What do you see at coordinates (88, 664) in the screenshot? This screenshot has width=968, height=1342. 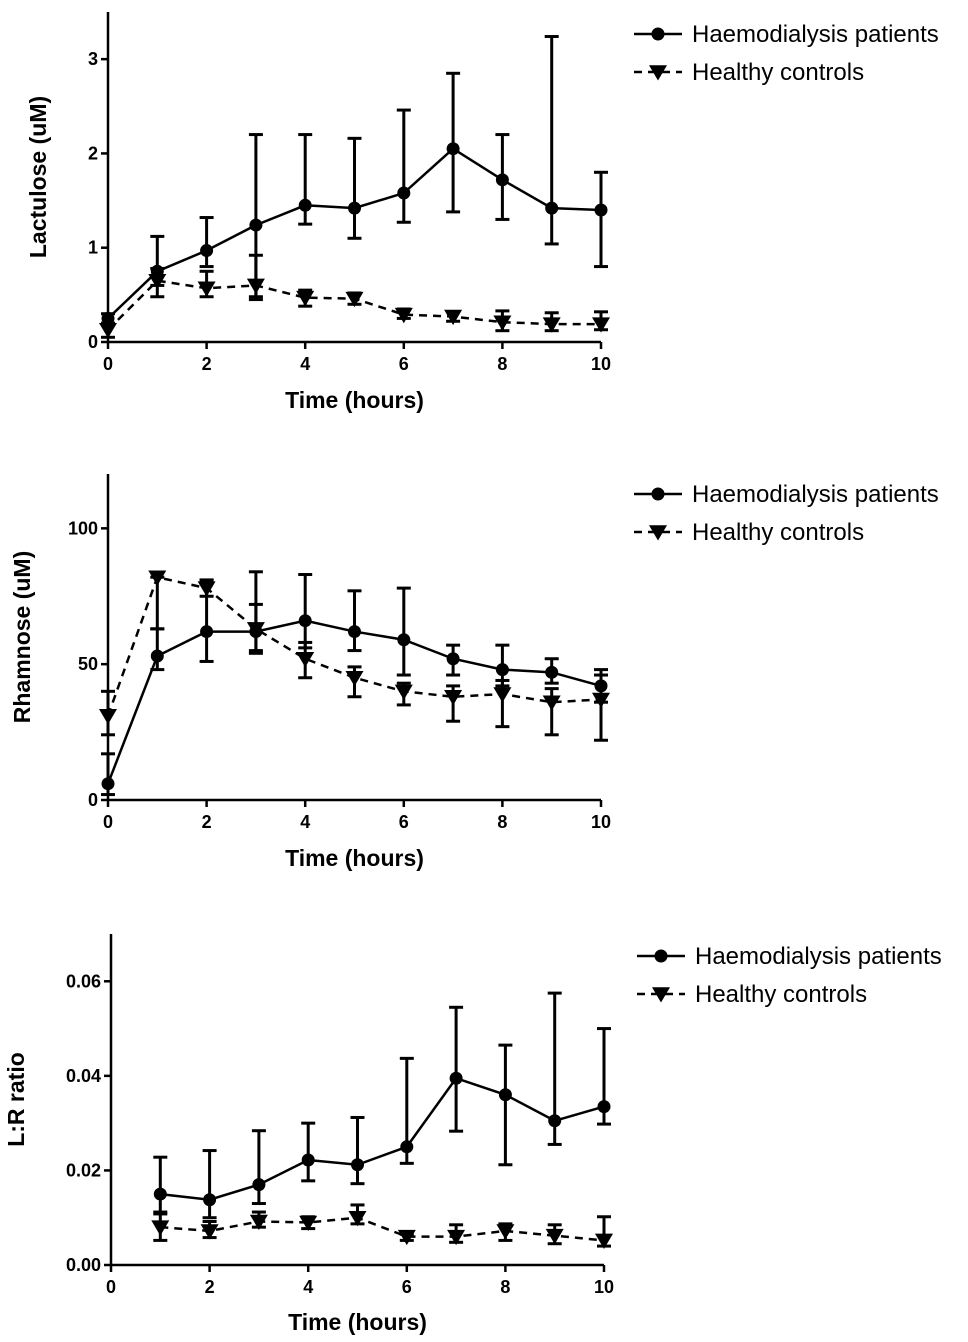 I see `y-tick-label: 50` at bounding box center [88, 664].